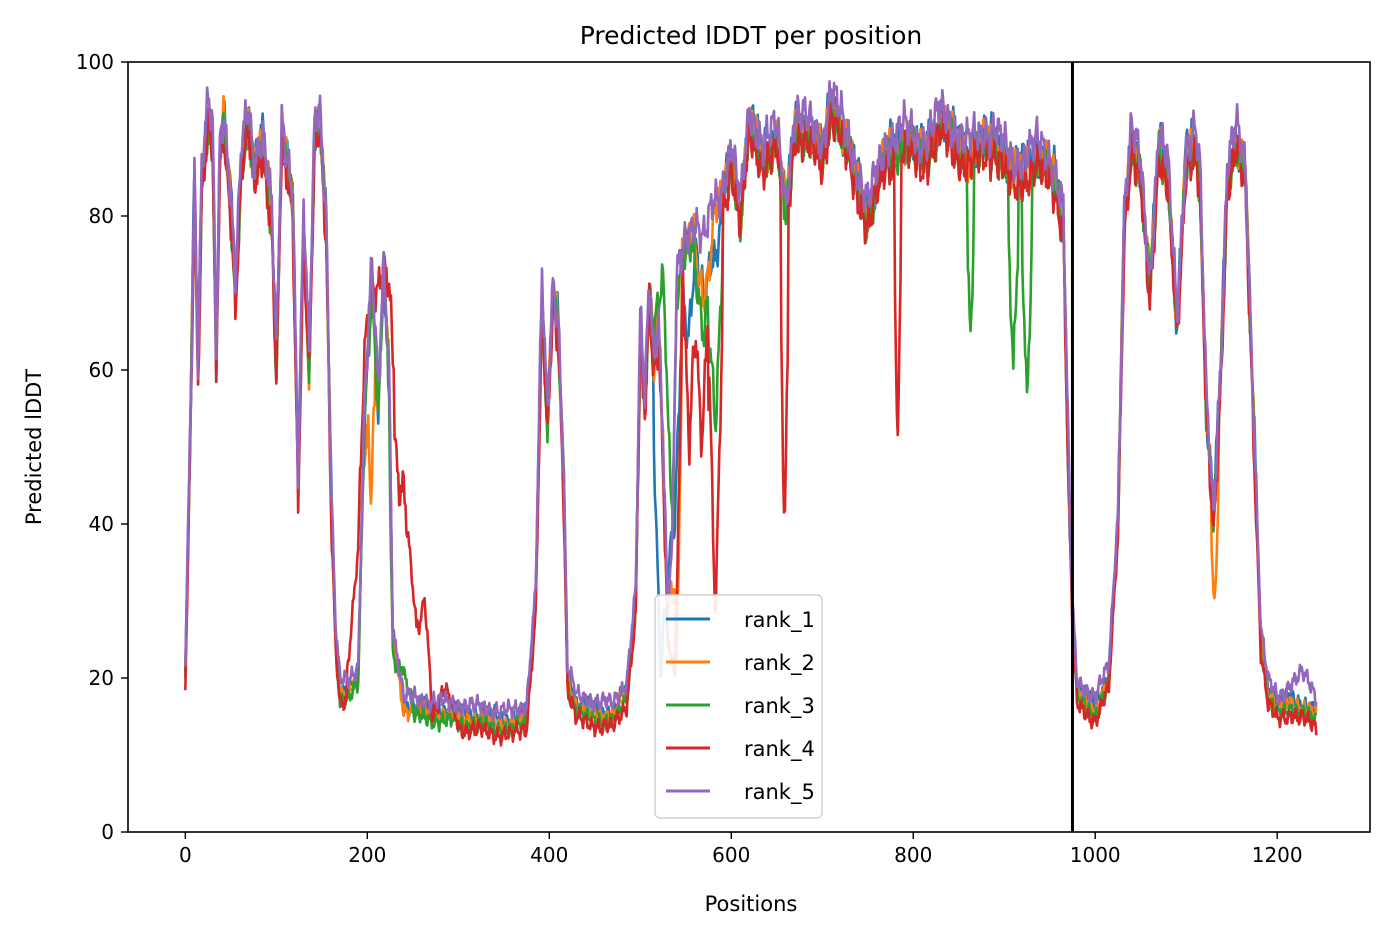 This screenshot has height=939, width=1391. Describe the element at coordinates (101, 524) in the screenshot. I see `y-tick-label: 40` at that location.